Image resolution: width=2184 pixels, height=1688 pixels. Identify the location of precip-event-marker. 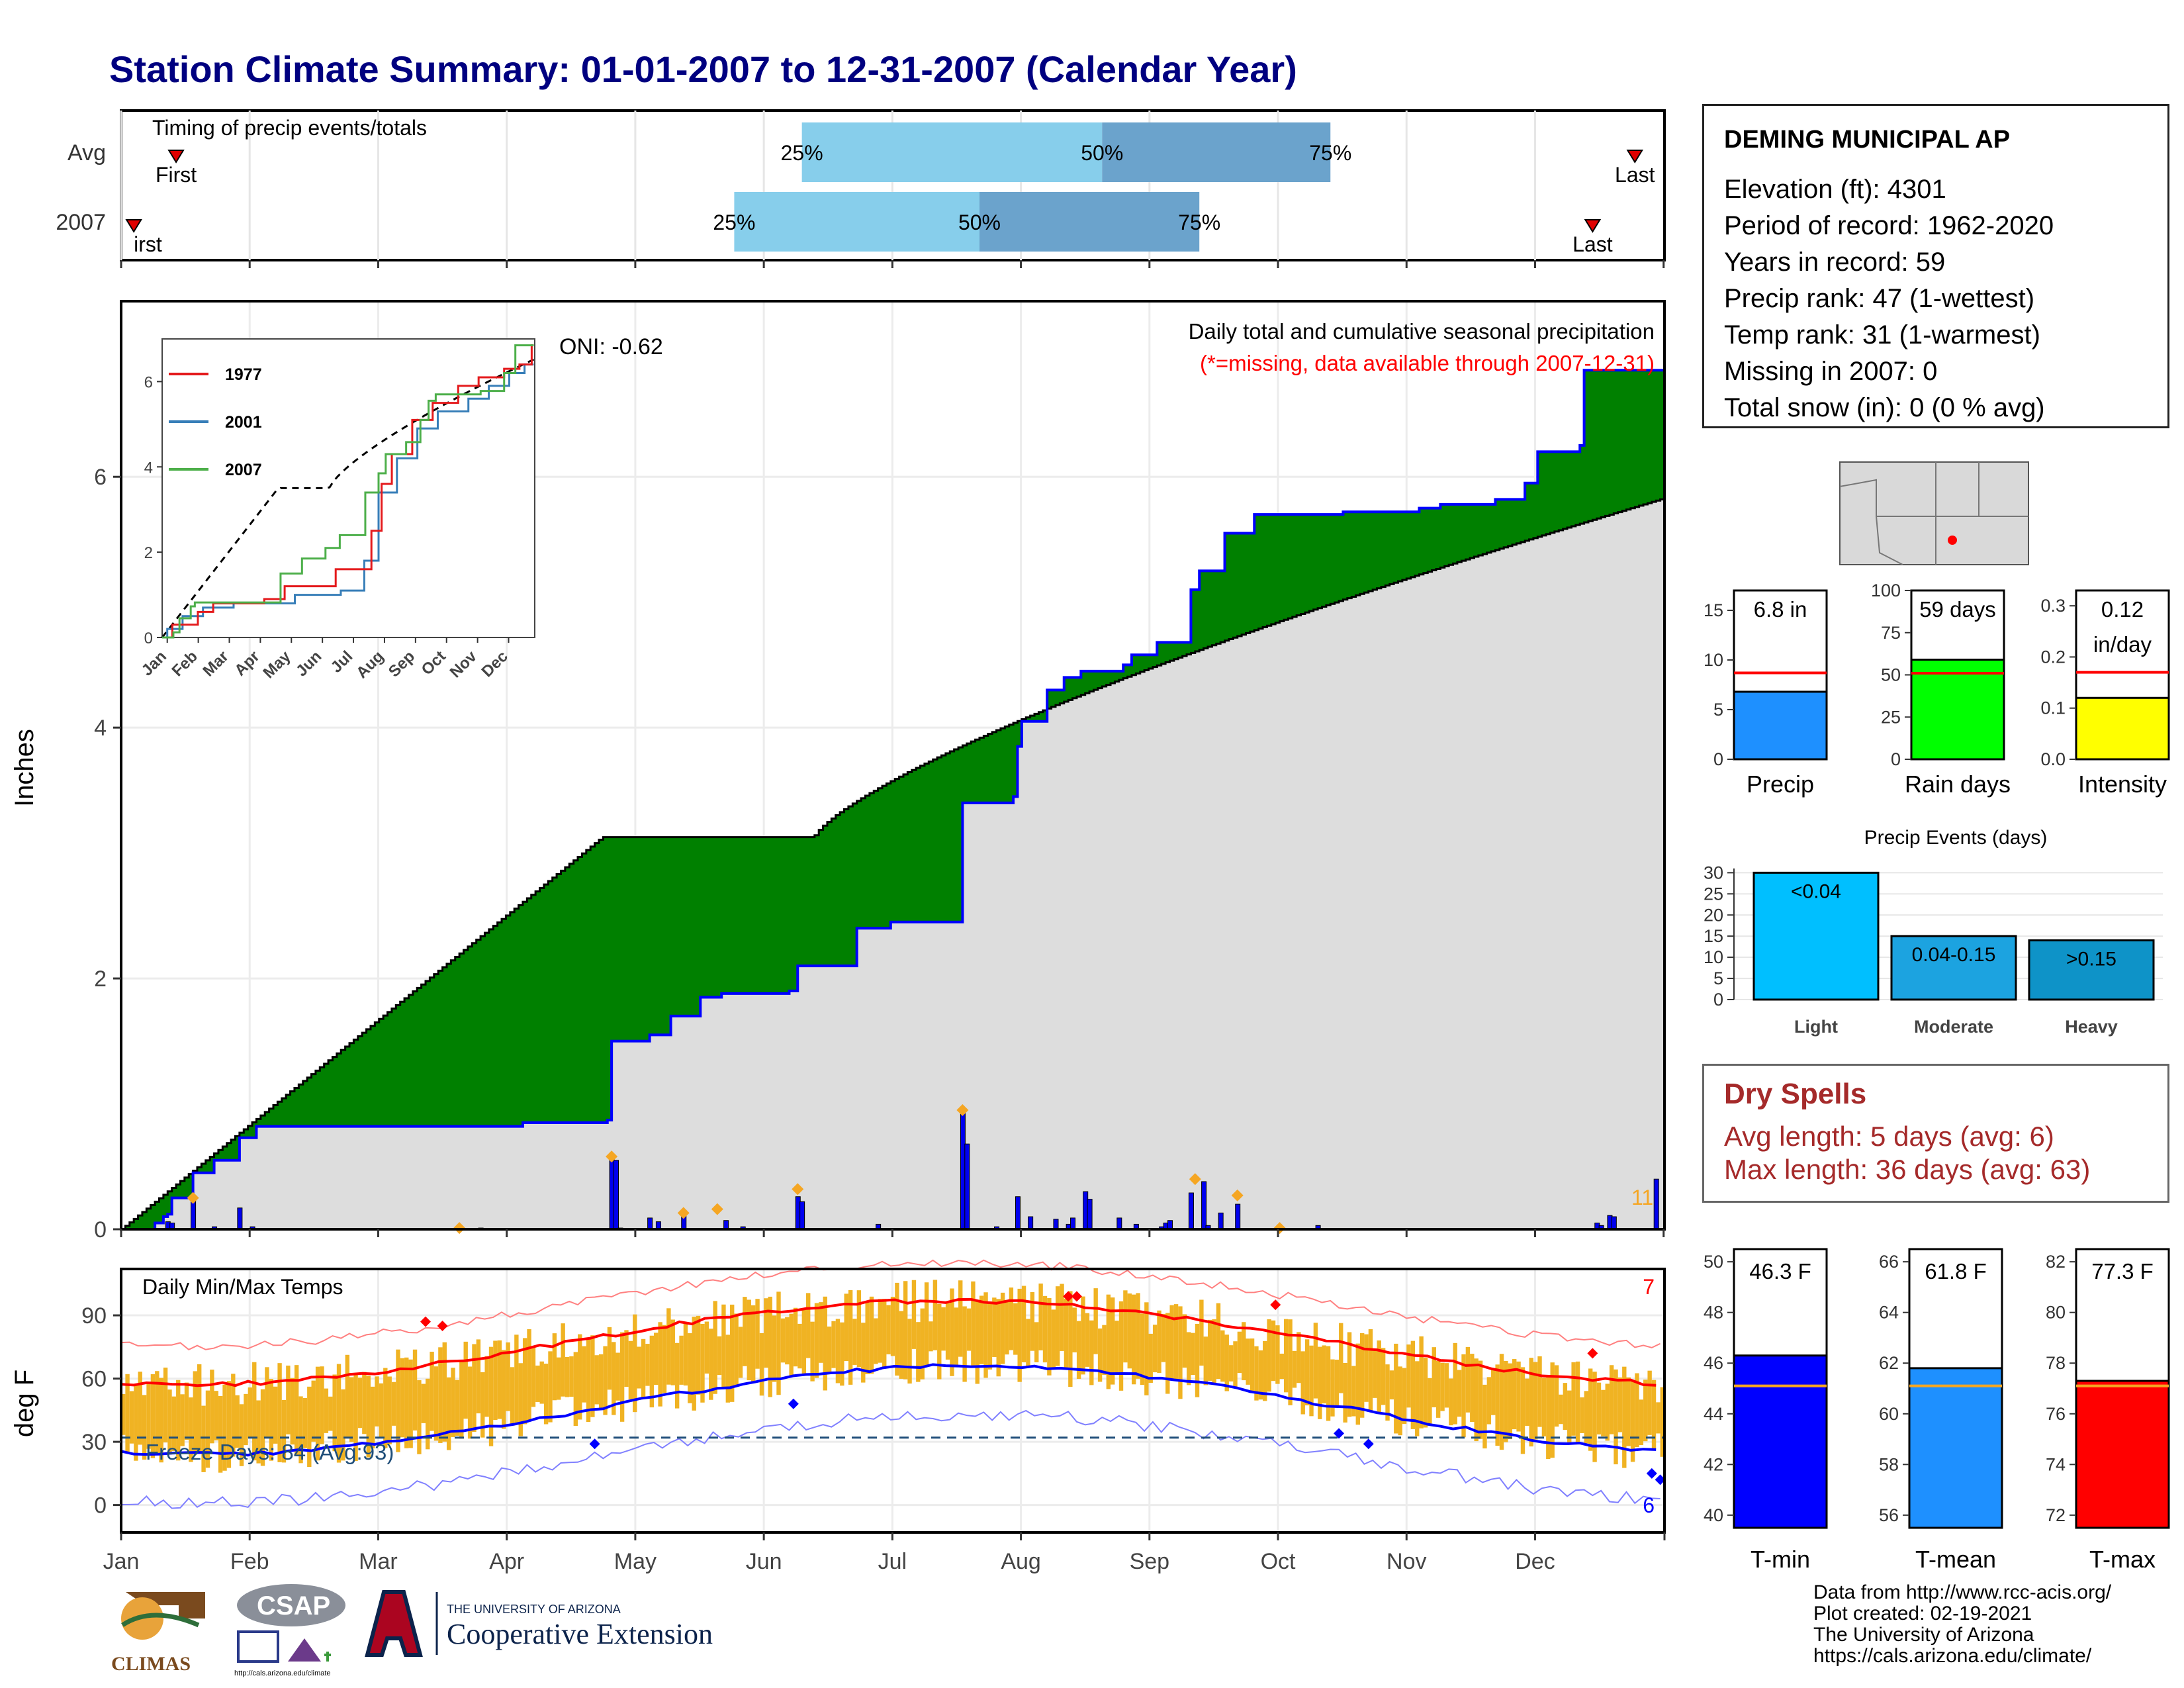
(612, 1156).